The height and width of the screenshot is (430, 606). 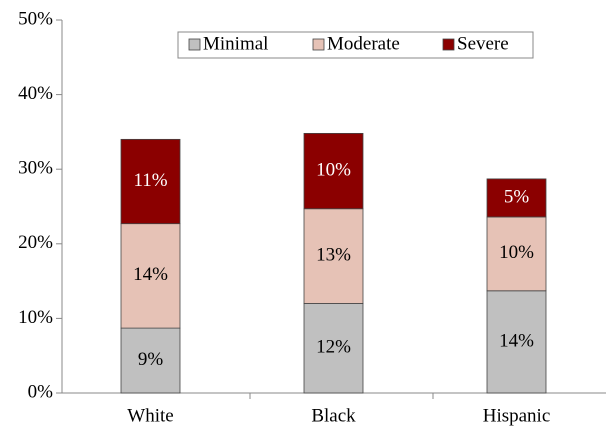 I want to click on data-label: 13%, so click(x=333, y=254).